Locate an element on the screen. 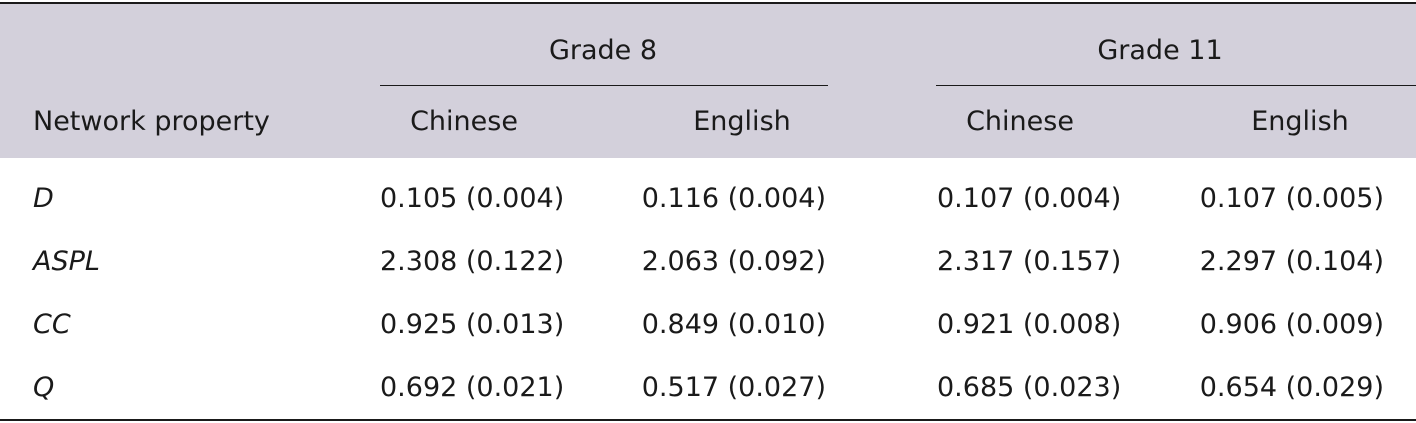  group-header-grade-11: Grade 11 is located at coordinates (1160, 50).